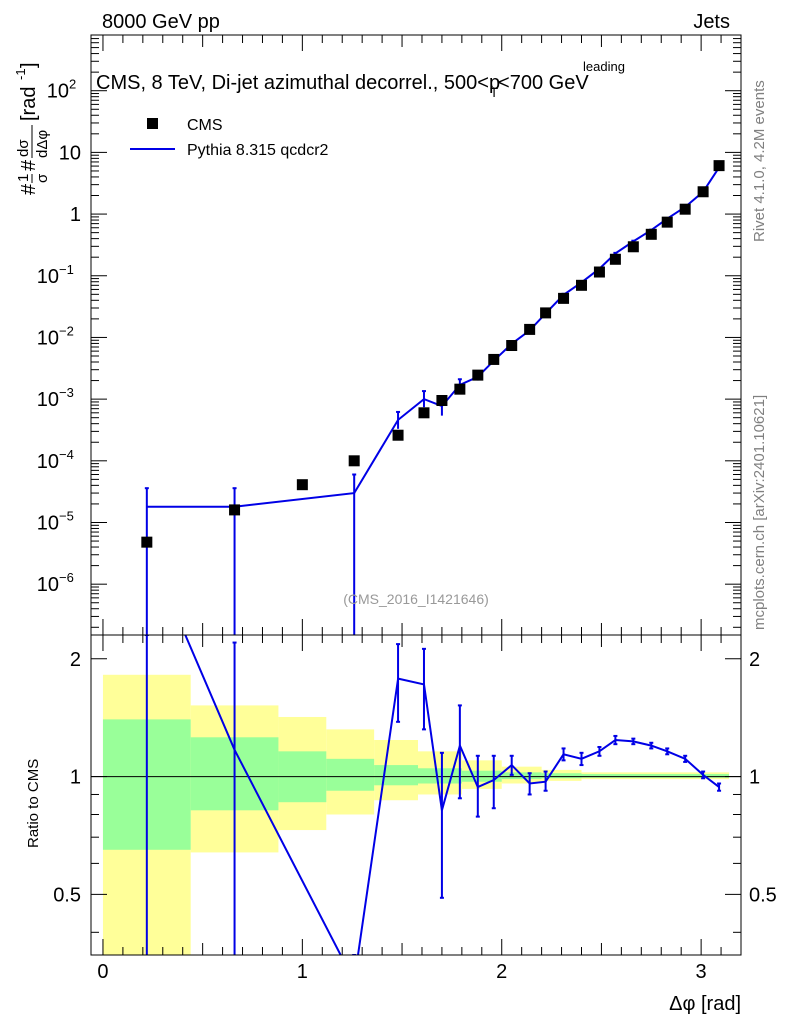 Image resolution: width=786 pixels, height=1024 pixels. Describe the element at coordinates (754, 778) in the screenshot. I see `ratio-y-tick-label-right: 1` at that location.